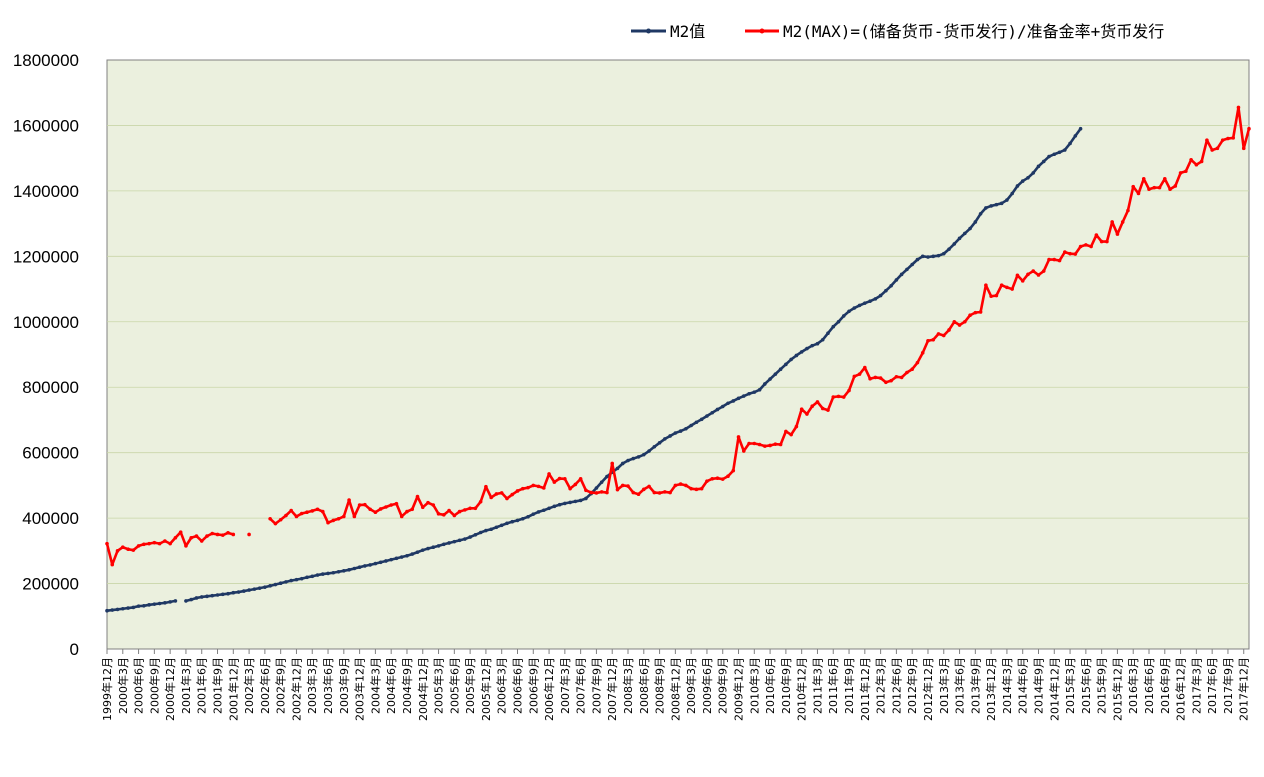 Image resolution: width=1264 pixels, height=777 pixels. What do you see at coordinates (249, 685) in the screenshot?
I see `x-tick-label: 2002年3月` at bounding box center [249, 685].